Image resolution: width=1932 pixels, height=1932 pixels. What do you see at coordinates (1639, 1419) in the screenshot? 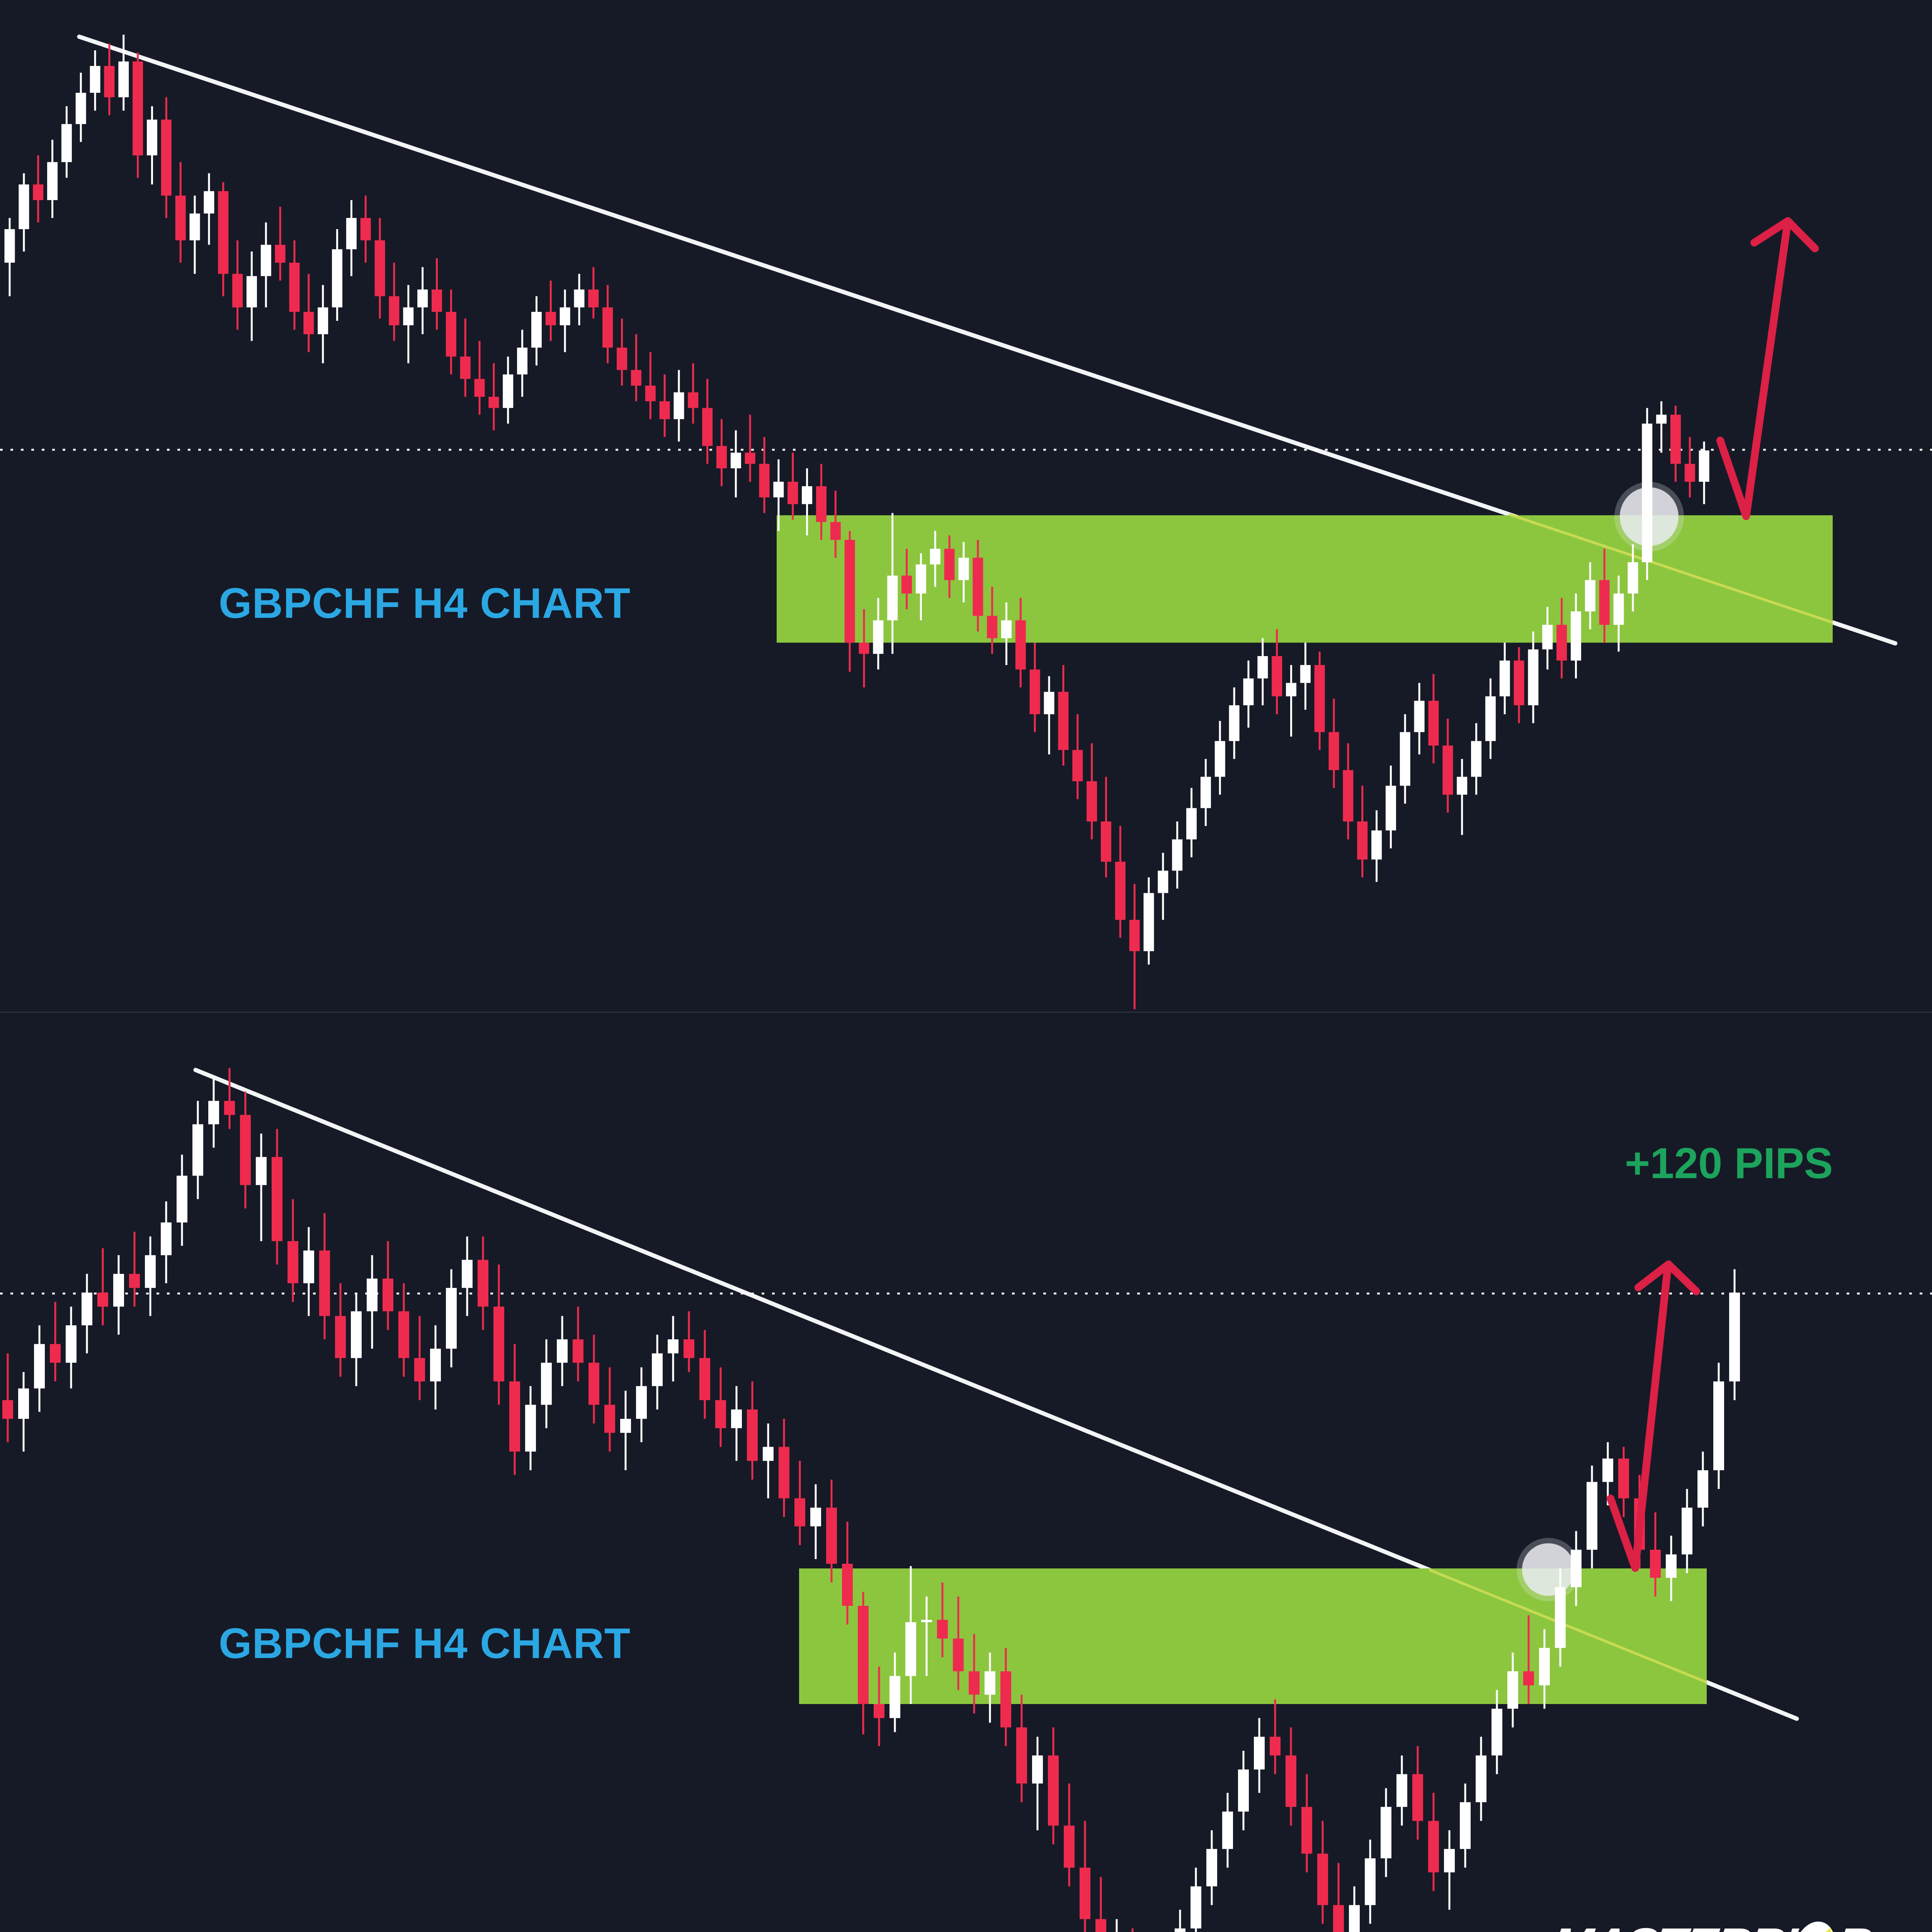
I see `breakout-arrow-shaft` at bounding box center [1639, 1419].